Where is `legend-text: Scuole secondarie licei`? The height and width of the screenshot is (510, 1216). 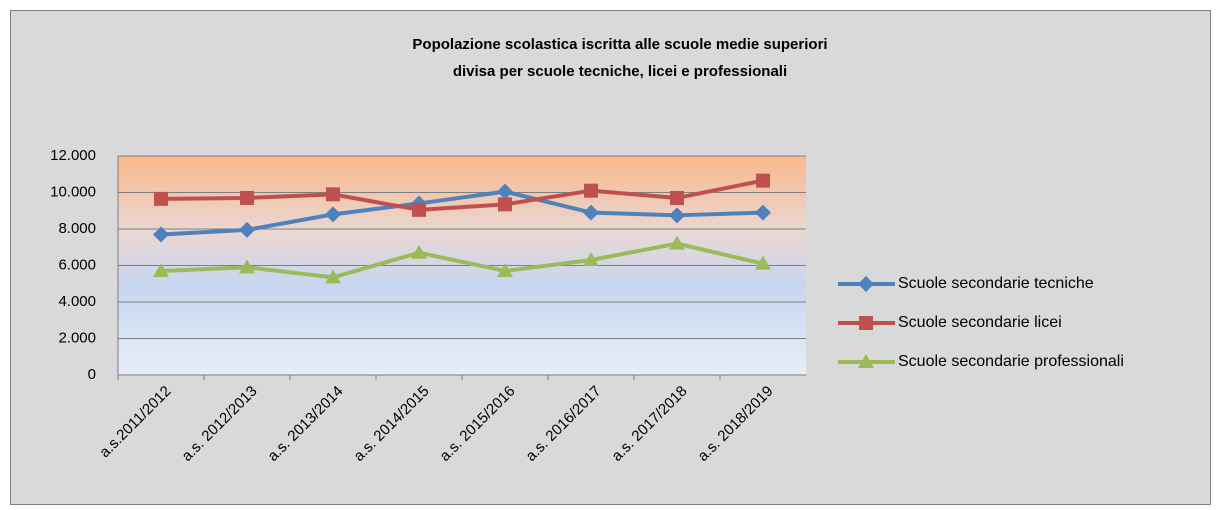 legend-text: Scuole secondarie licei is located at coordinates (980, 322).